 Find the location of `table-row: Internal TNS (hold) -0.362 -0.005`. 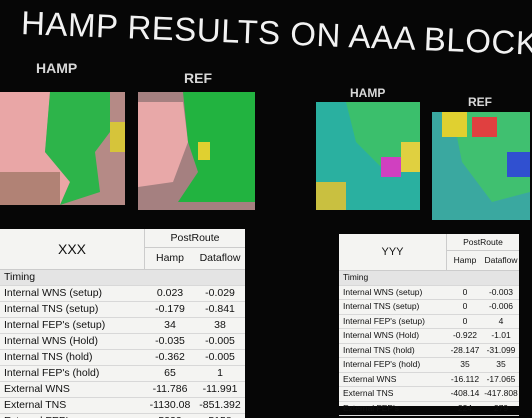

table-row: Internal TNS (hold) -0.362 -0.005 is located at coordinates (122, 358).